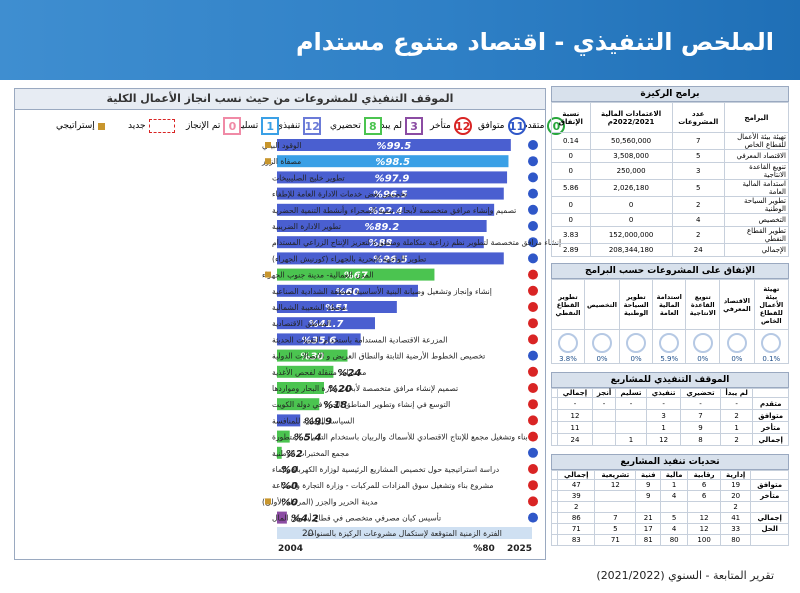  I want to click on table-cell: 19, so click(735, 485).